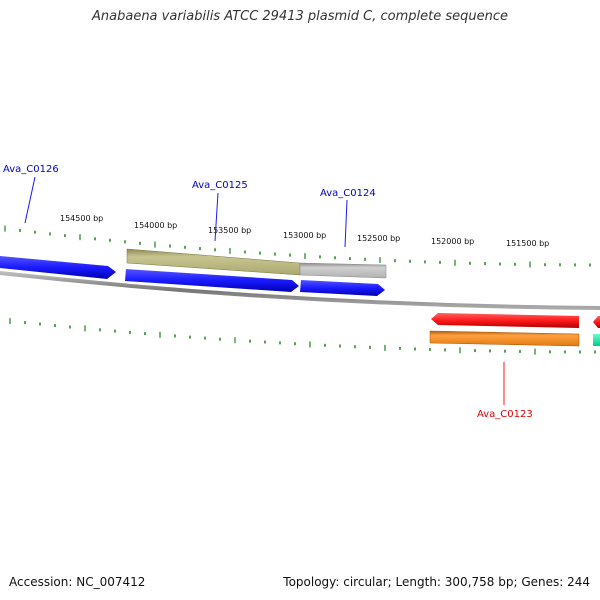  Describe the element at coordinates (77, 582) in the screenshot. I see `accession-text: Accession: NC_007412` at that location.